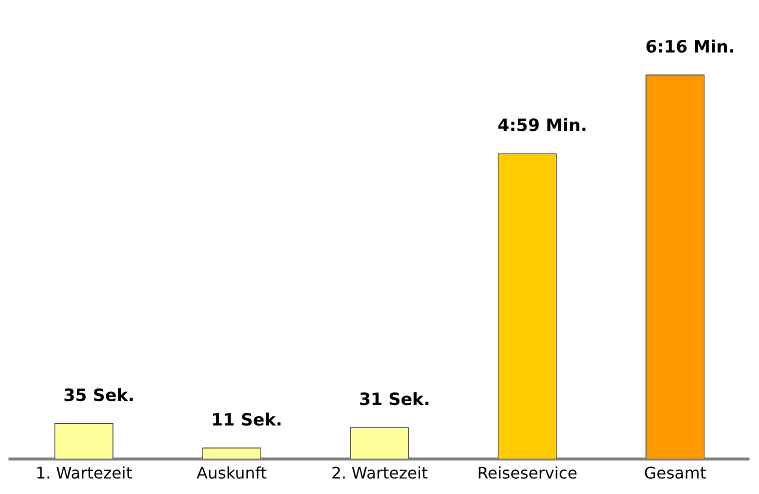  I want to click on x-tick-label: Reiseservice, so click(527, 473).